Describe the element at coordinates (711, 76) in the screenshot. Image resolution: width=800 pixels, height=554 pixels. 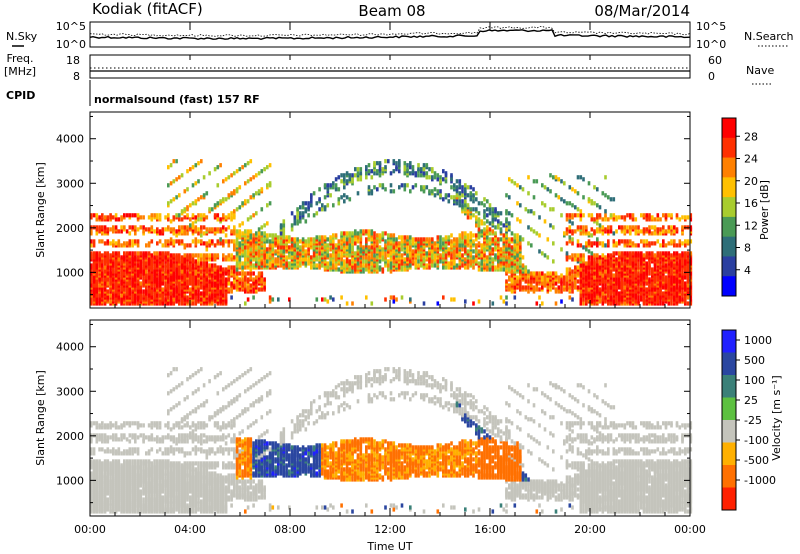
I see `freq-right-tick-bottom: 0` at that location.